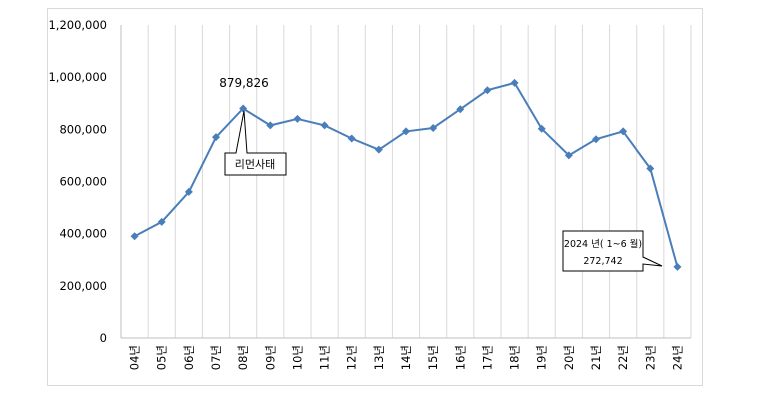  Describe the element at coordinates (677, 357) in the screenshot. I see `x-tick-label: 24년` at that location.